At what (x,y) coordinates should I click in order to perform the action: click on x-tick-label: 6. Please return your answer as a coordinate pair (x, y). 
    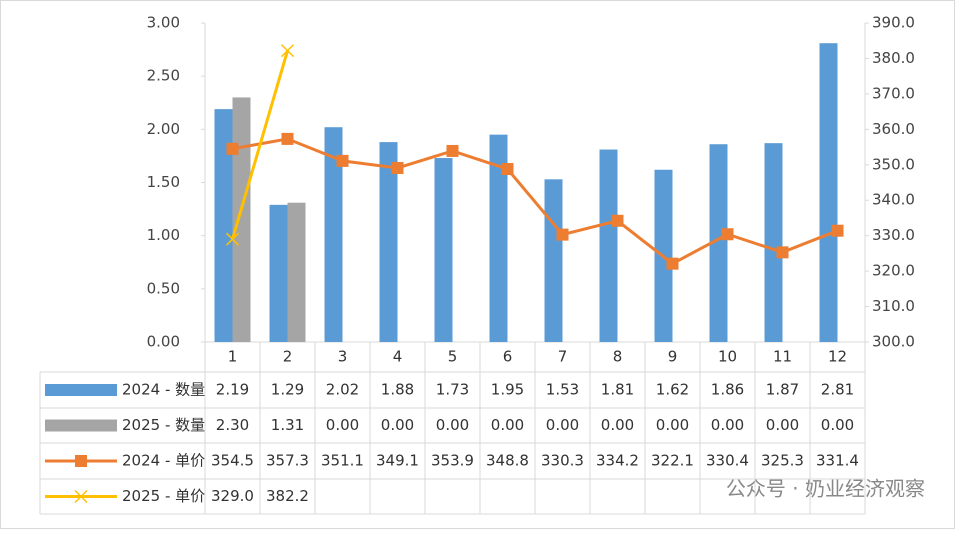
    Looking at the image, I should click on (508, 357).